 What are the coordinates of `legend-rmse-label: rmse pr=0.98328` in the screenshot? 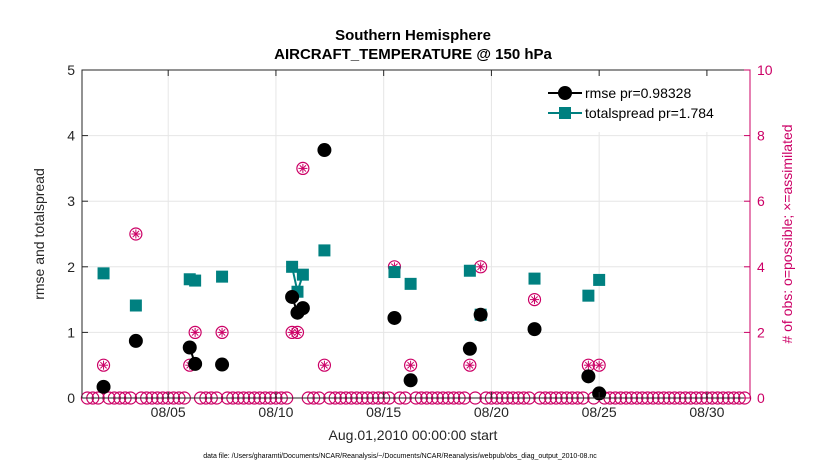 It's located at (638, 93).